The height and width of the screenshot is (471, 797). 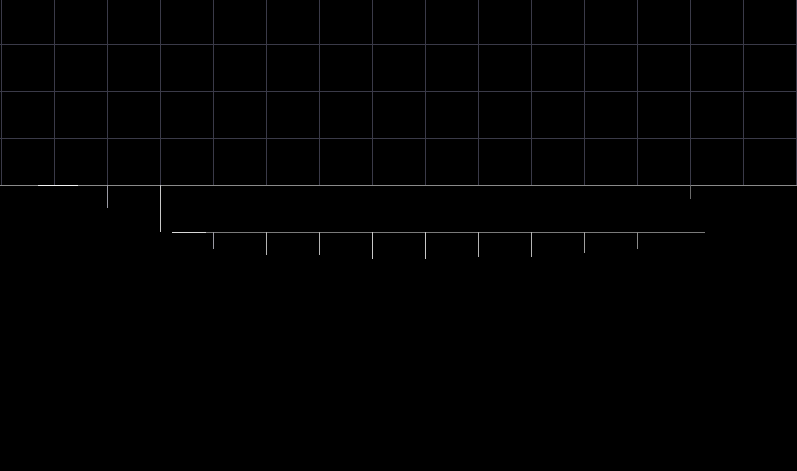 I want to click on primary-rule-highlight, so click(x=58, y=185).